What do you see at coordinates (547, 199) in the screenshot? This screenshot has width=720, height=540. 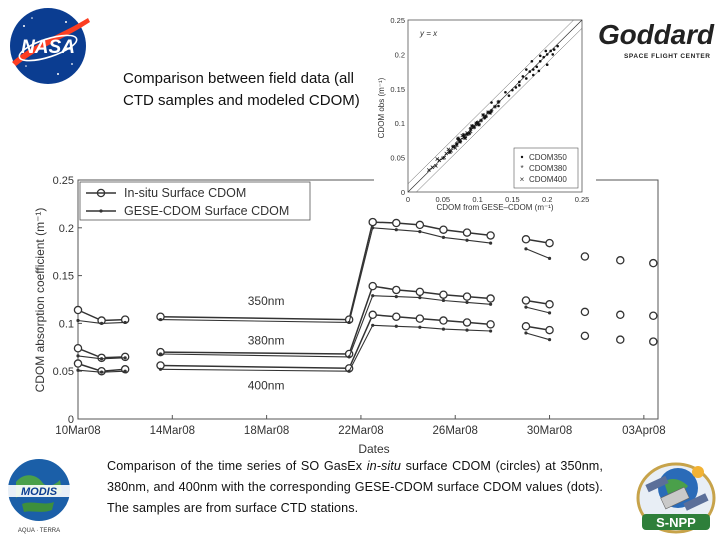 I see `scatter-x-tick-label: 0.2` at bounding box center [547, 199].